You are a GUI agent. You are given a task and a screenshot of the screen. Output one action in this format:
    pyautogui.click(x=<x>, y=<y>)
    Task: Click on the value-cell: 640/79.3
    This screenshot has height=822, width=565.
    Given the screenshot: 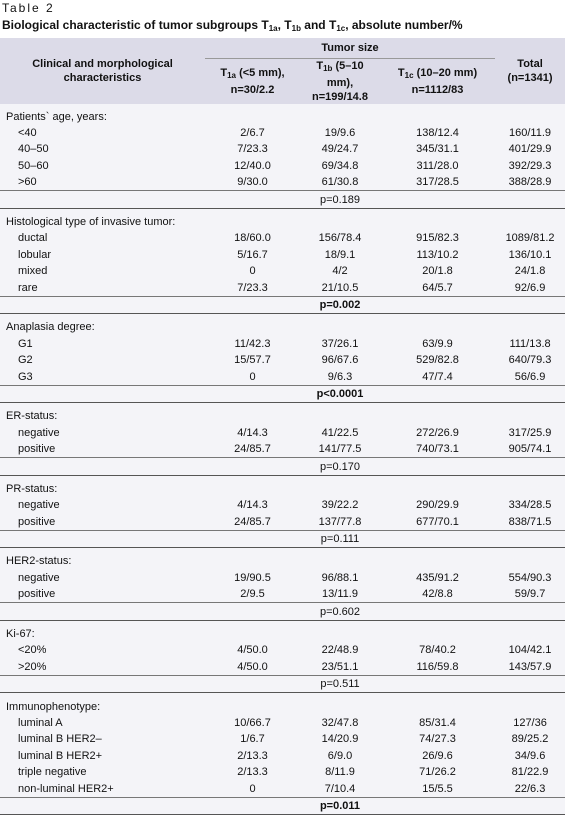 What is the action you would take?
    pyautogui.click(x=530, y=360)
    